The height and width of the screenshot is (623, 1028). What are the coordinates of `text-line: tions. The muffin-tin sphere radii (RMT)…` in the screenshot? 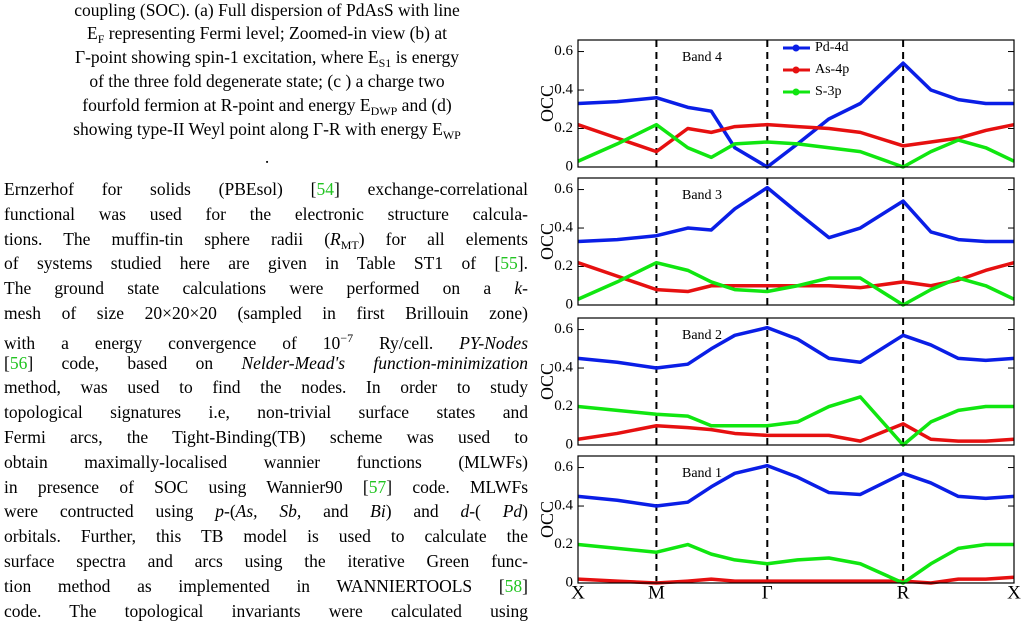 It's located at (266, 242).